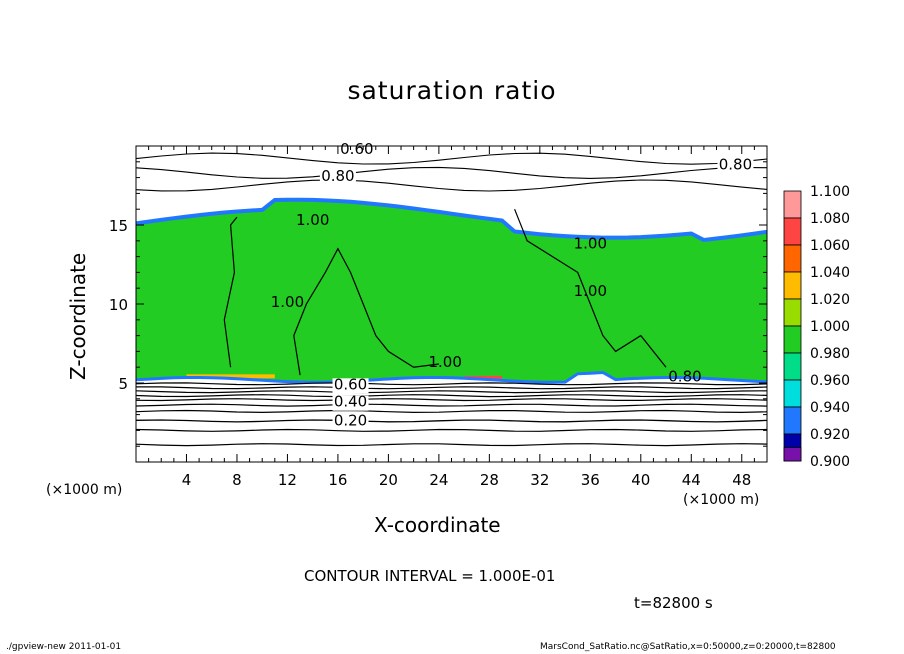 The width and height of the screenshot is (904, 654). I want to click on colorbar-label: 1.040, so click(830, 273).